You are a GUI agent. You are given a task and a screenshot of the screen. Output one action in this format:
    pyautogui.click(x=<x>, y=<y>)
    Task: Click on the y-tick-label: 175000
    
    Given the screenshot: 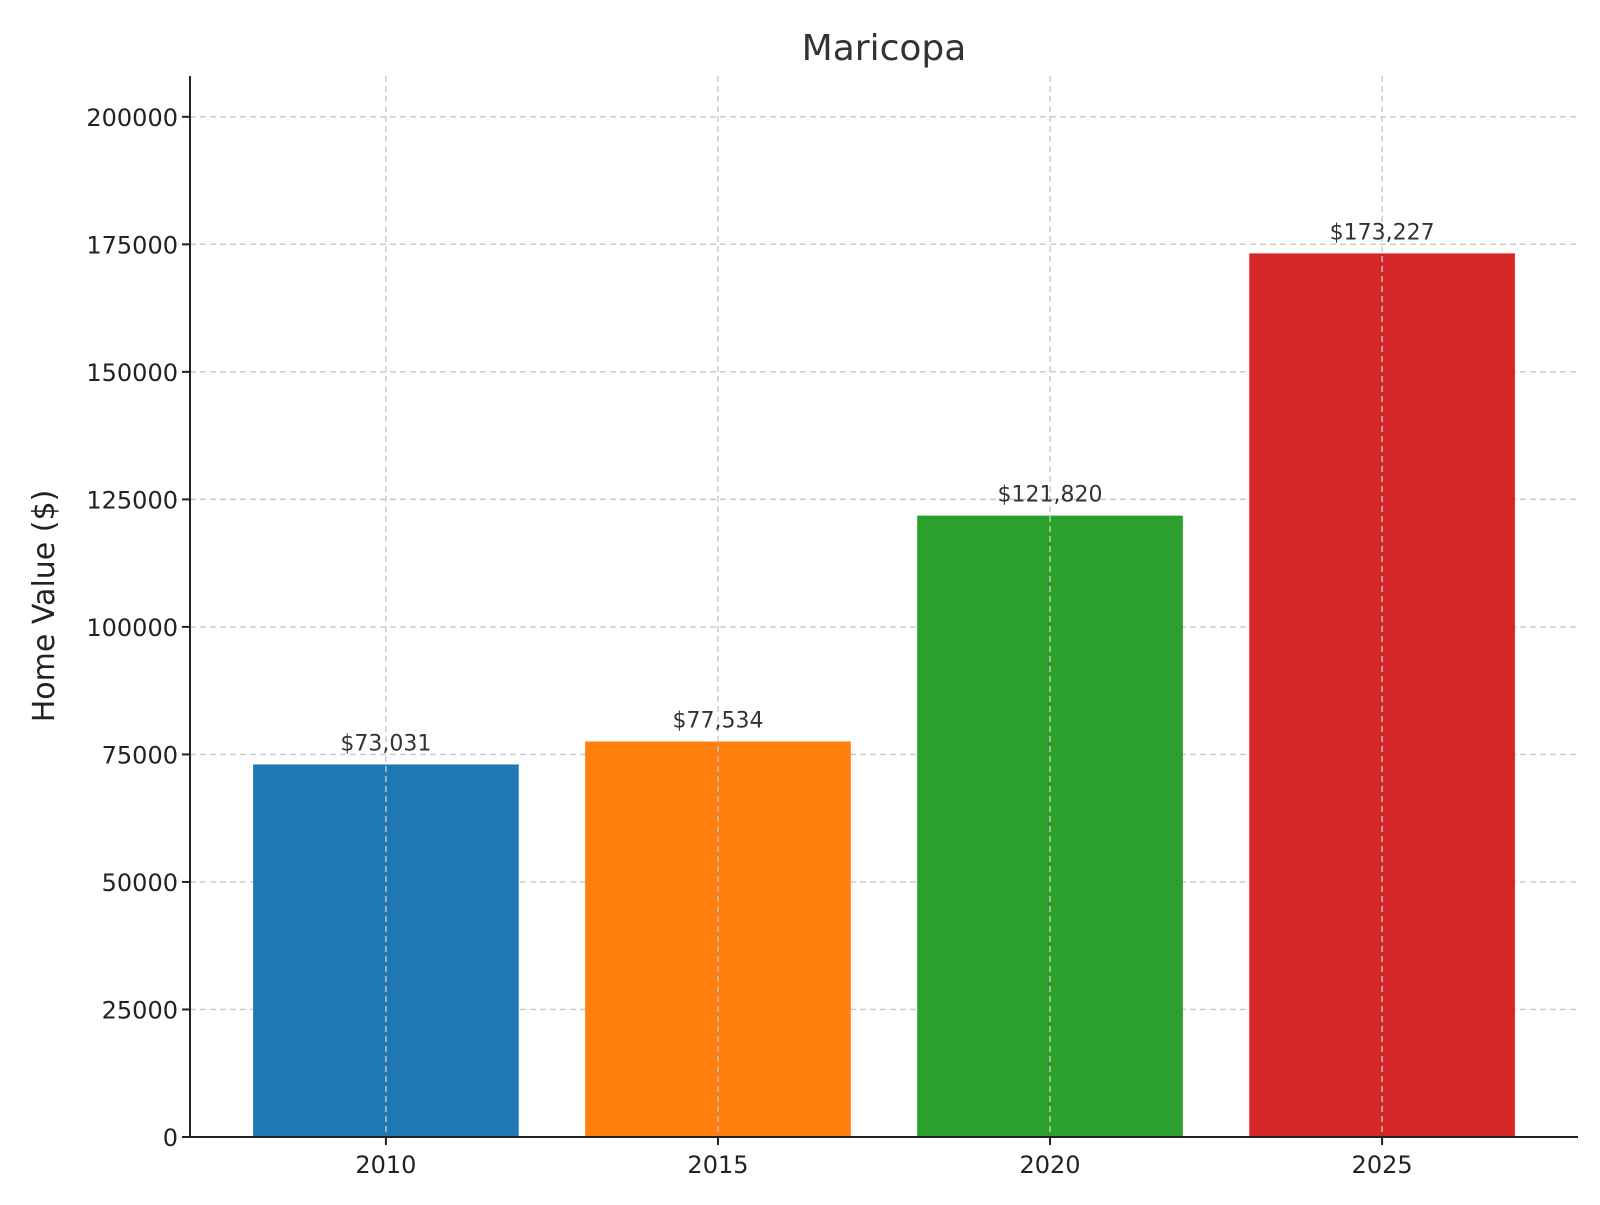 What is the action you would take?
    pyautogui.click(x=132, y=245)
    